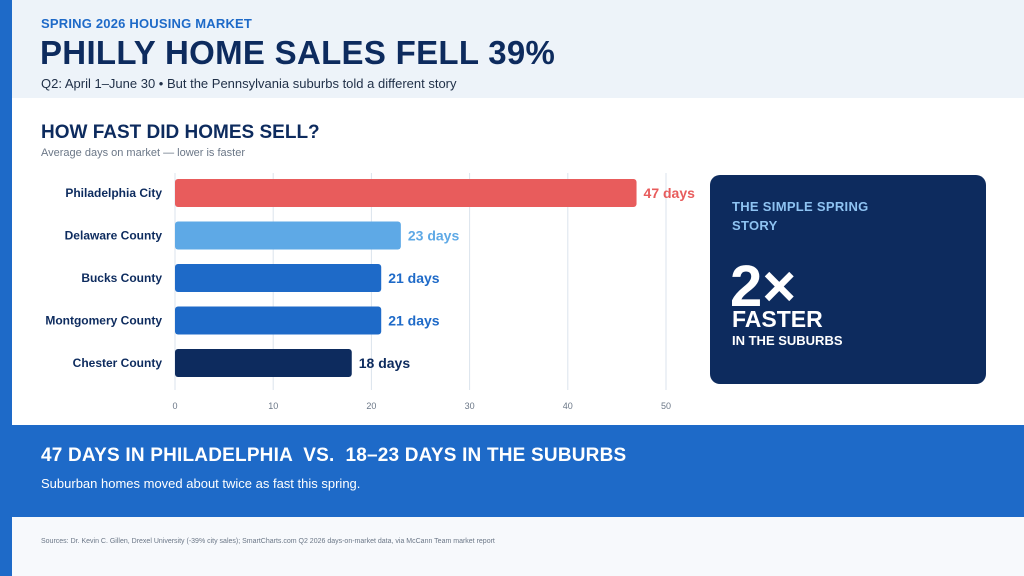 This screenshot has width=1024, height=576. Describe the element at coordinates (568, 406) in the screenshot. I see `x-tick-label: 40` at that location.